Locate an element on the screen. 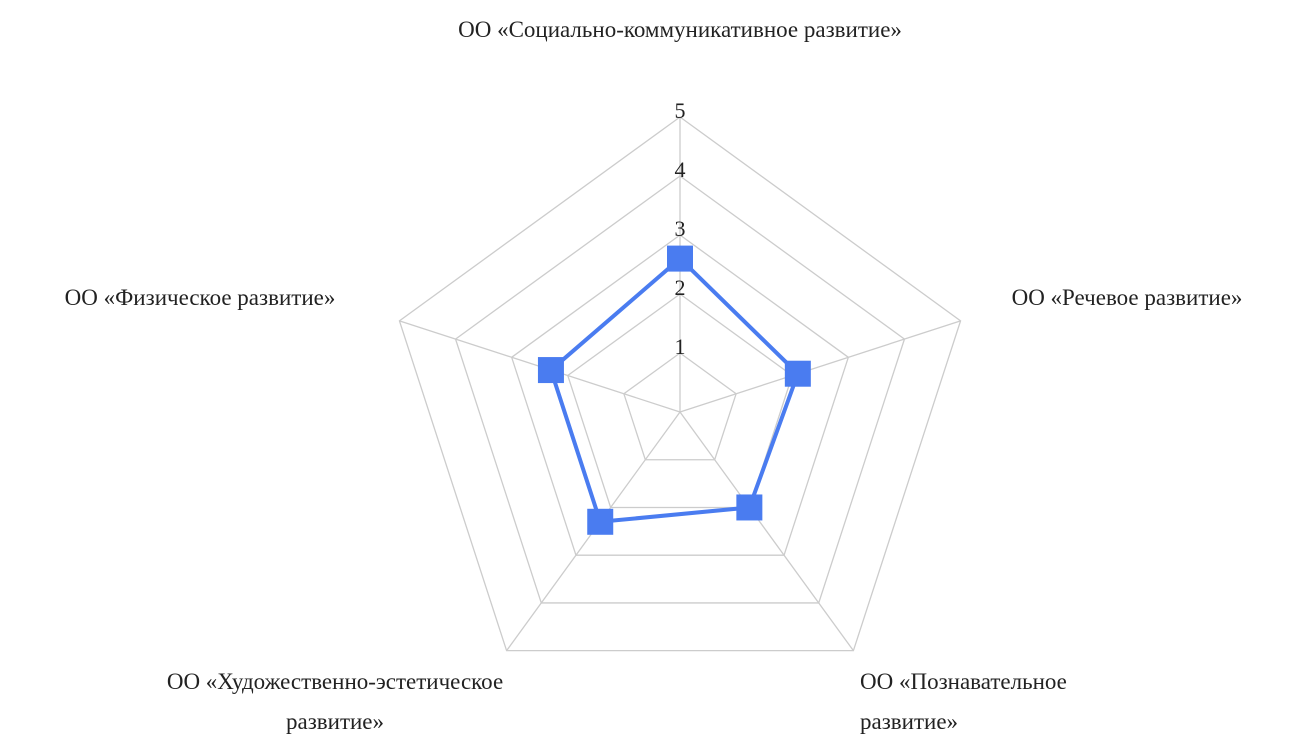  r-tick-label: 3 is located at coordinates (680, 228).